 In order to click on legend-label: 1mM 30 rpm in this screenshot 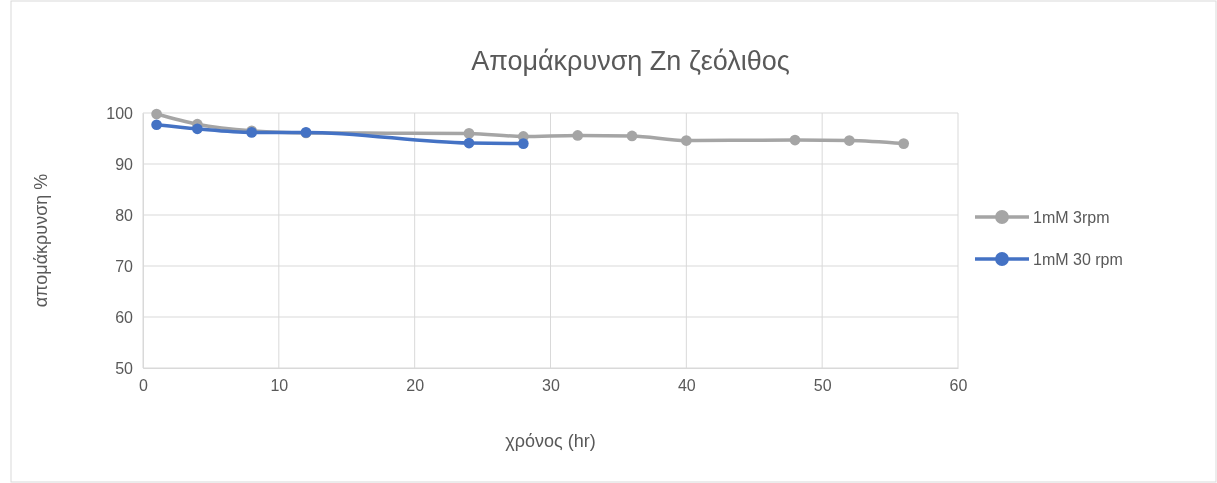, I will do `click(1078, 259)`.